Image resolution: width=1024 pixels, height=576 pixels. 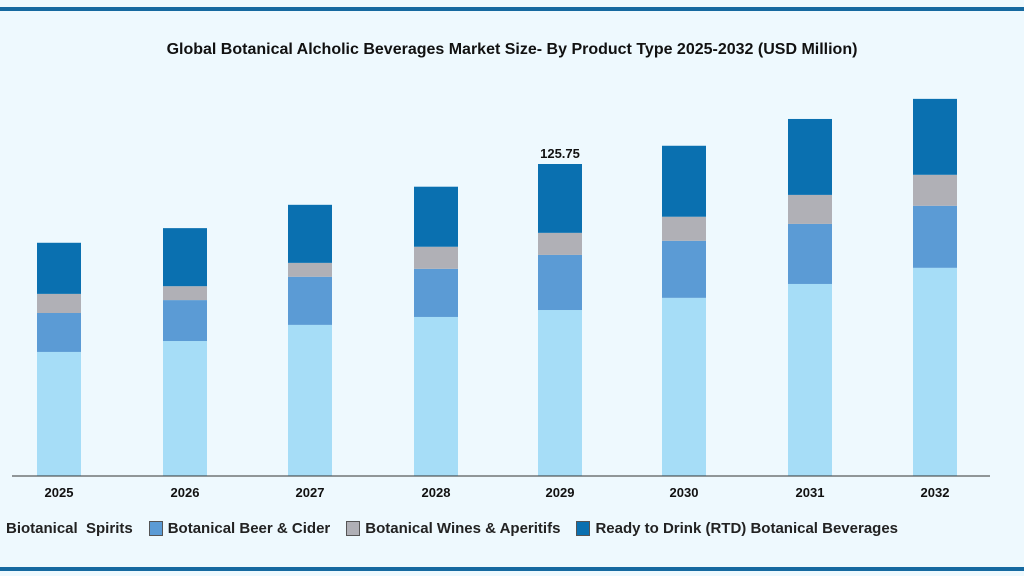 I want to click on x-tick-label: 2030, so click(x=684, y=492).